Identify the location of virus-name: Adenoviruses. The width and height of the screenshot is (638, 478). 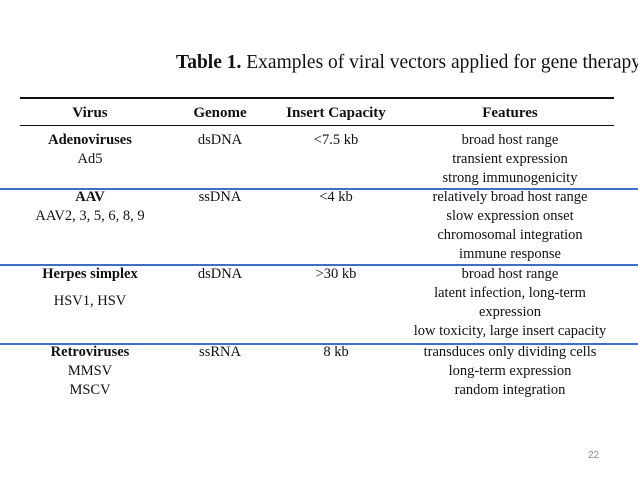
(90, 140).